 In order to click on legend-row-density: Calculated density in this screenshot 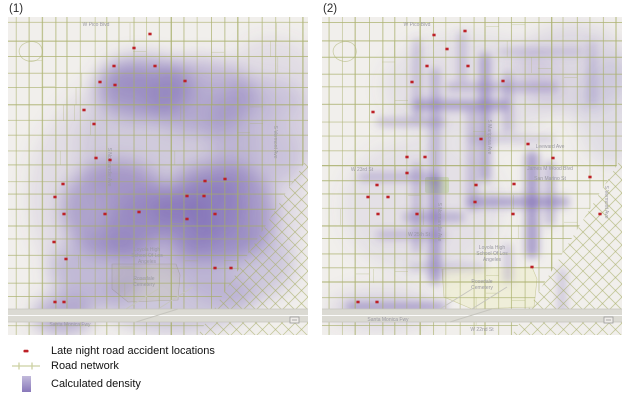, I will do `click(111, 384)`.